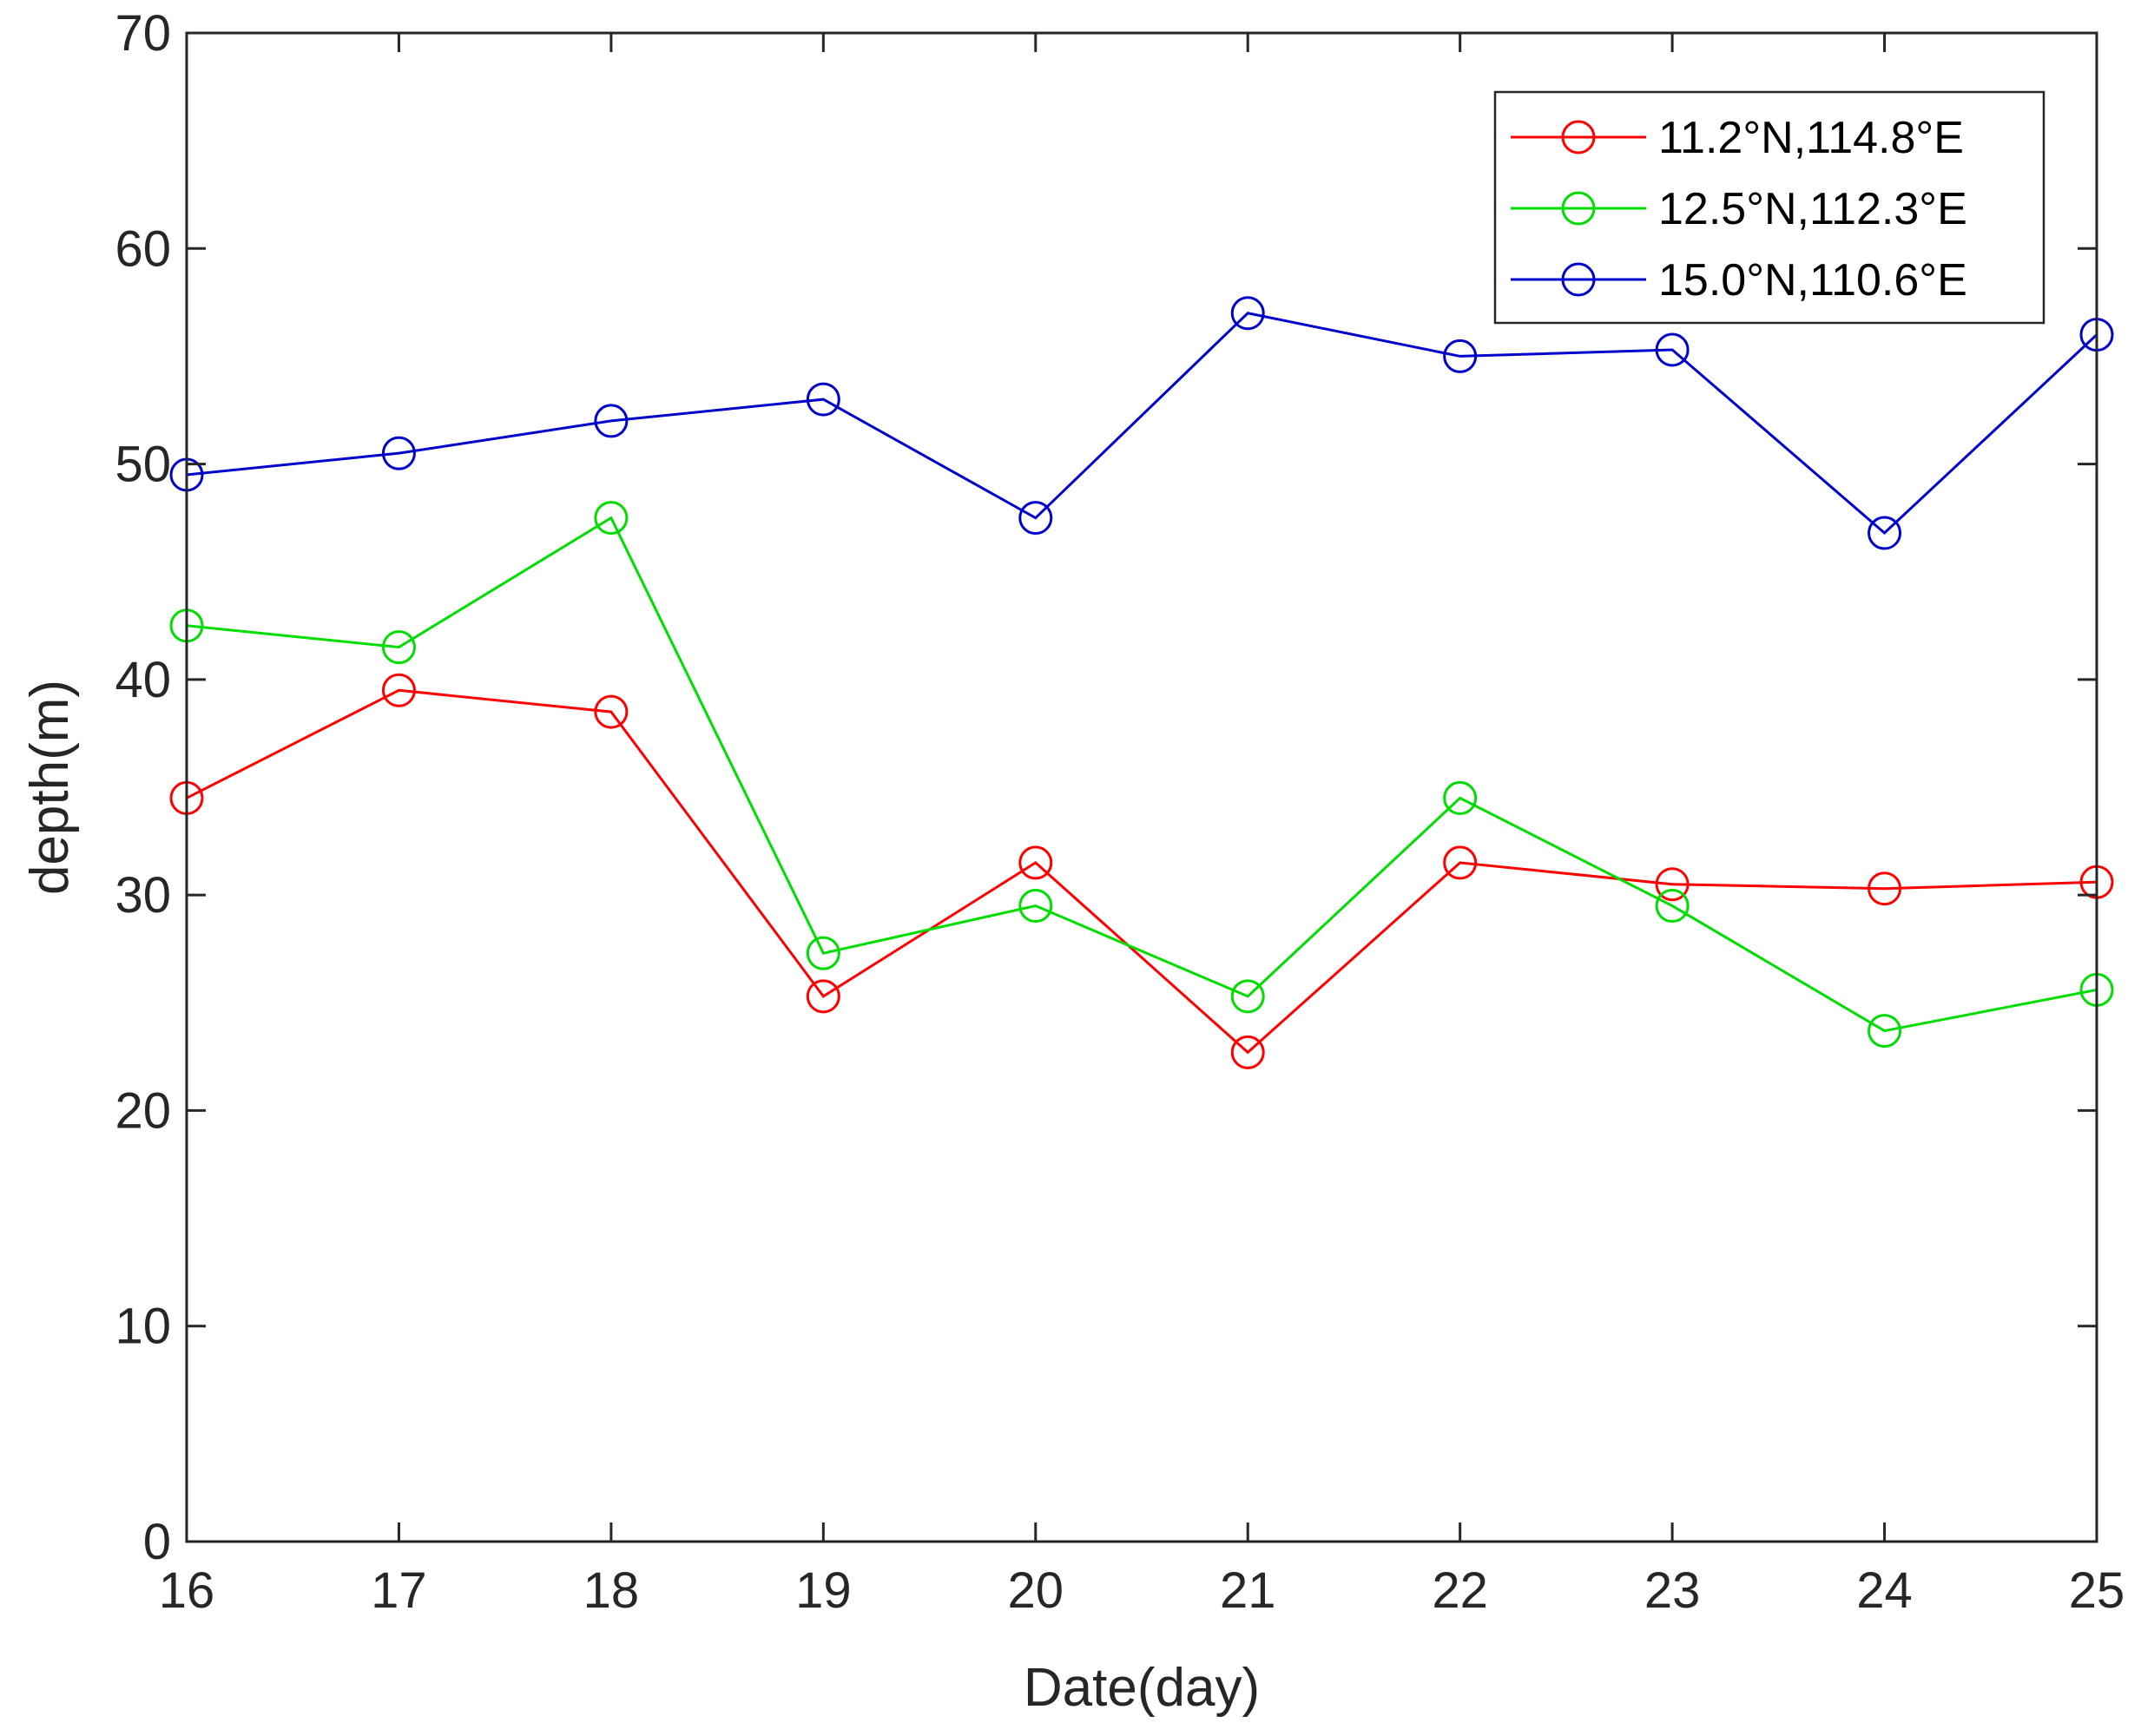  Describe the element at coordinates (1672, 1590) in the screenshot. I see `x-tick-label: 23` at that location.